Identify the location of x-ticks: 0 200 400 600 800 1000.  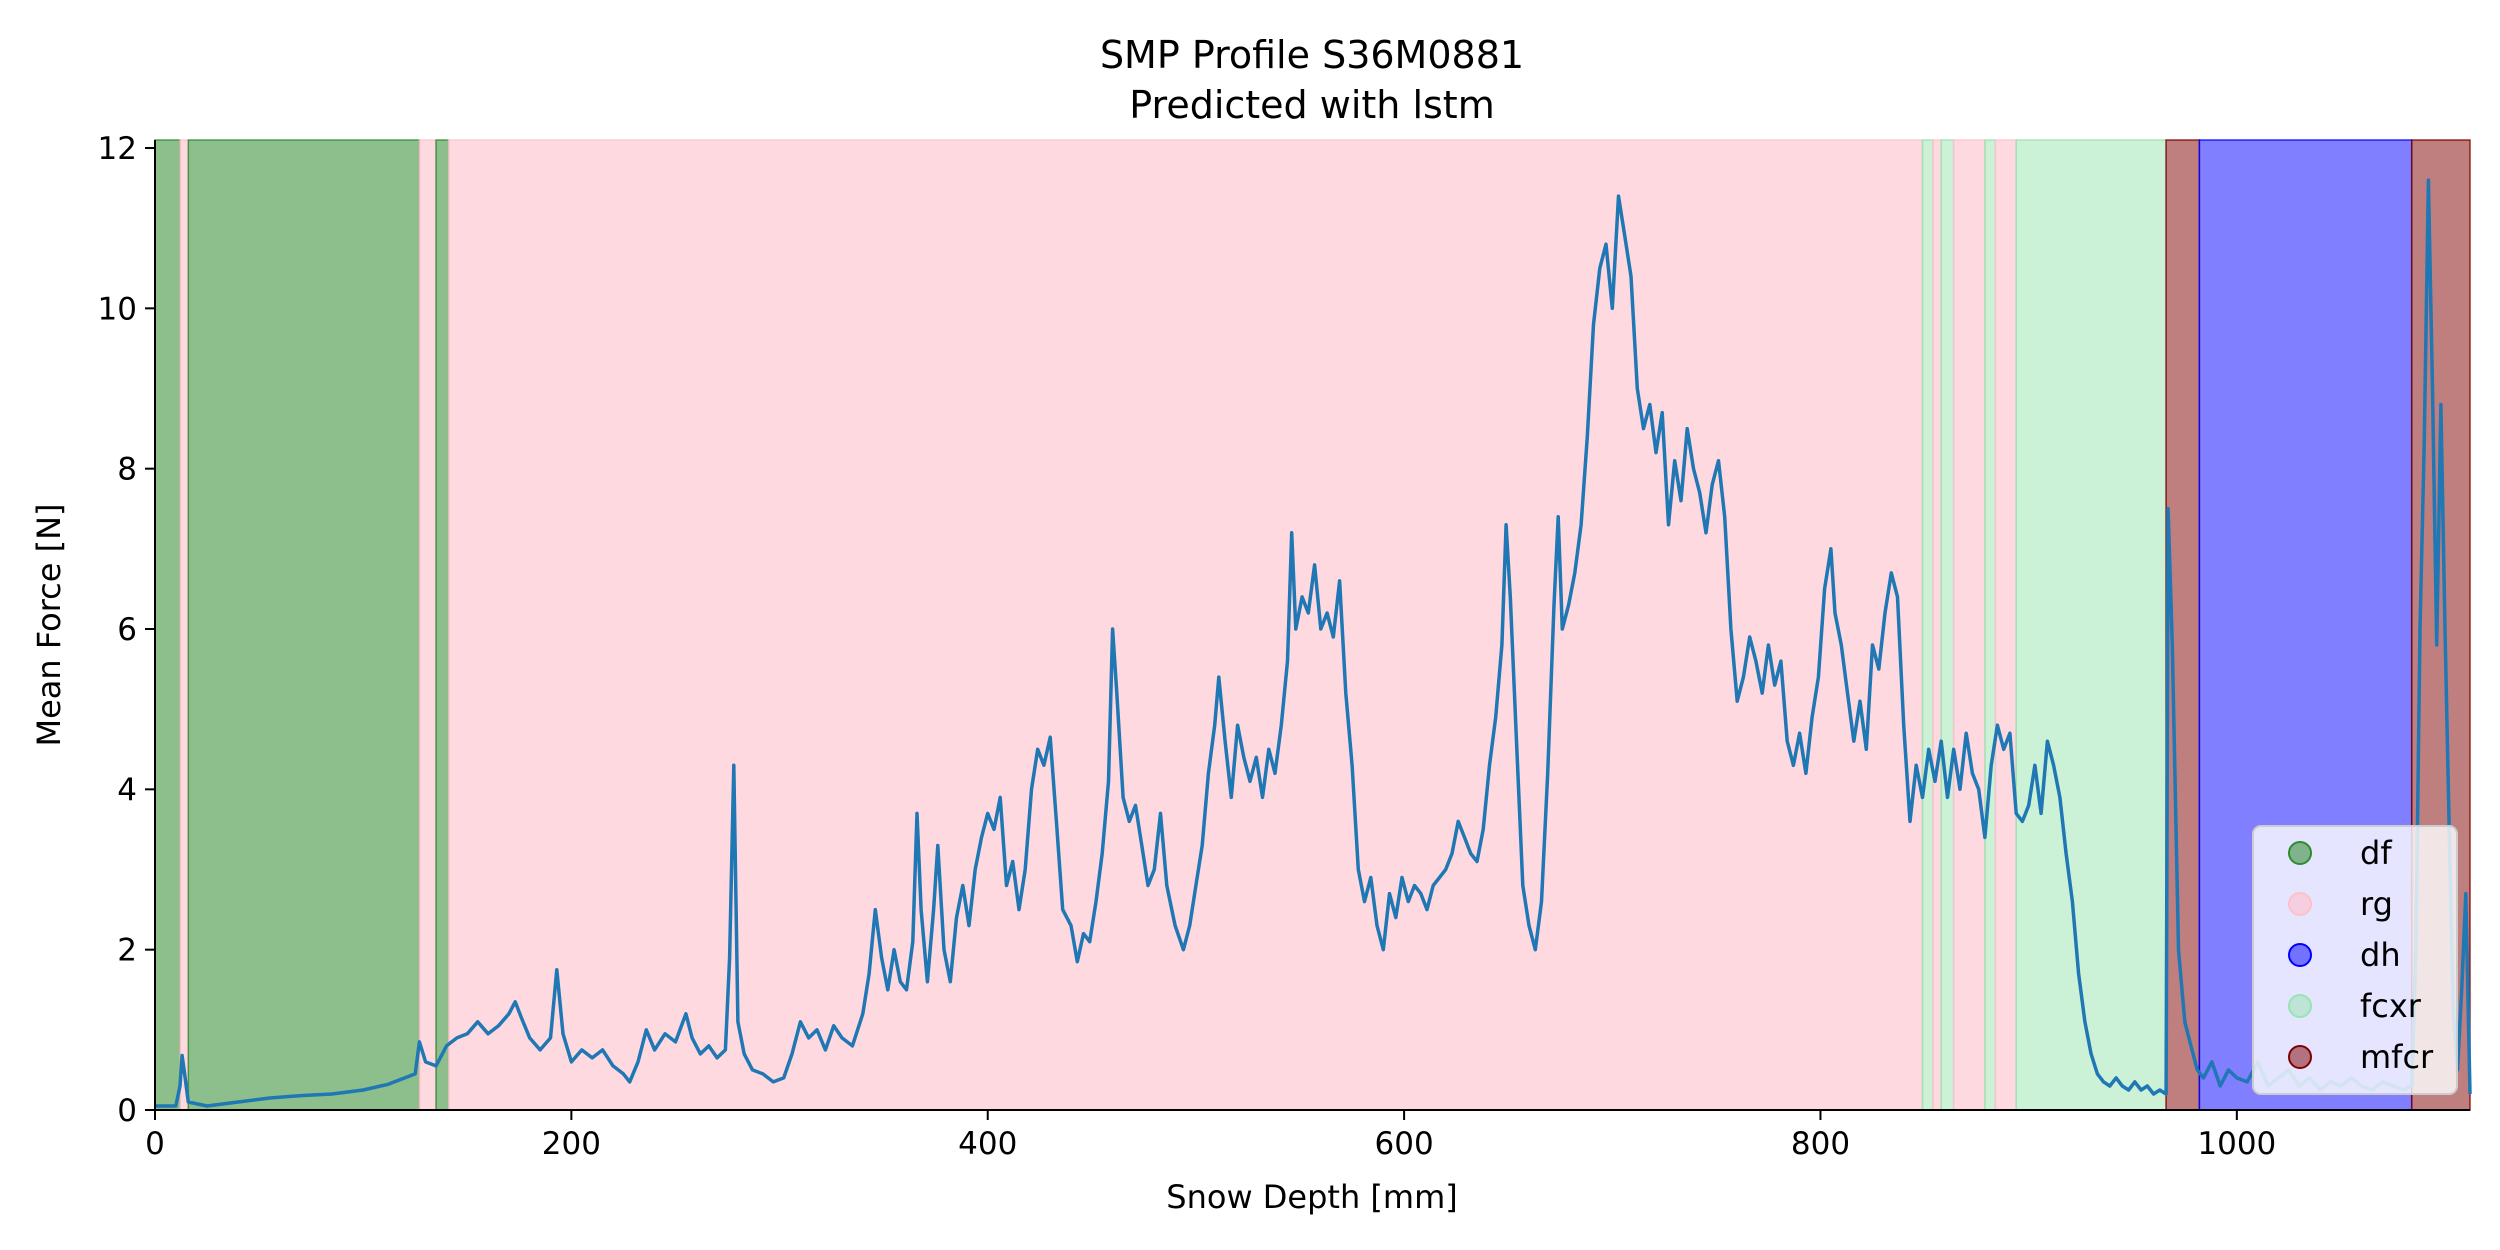
(1210, 1136).